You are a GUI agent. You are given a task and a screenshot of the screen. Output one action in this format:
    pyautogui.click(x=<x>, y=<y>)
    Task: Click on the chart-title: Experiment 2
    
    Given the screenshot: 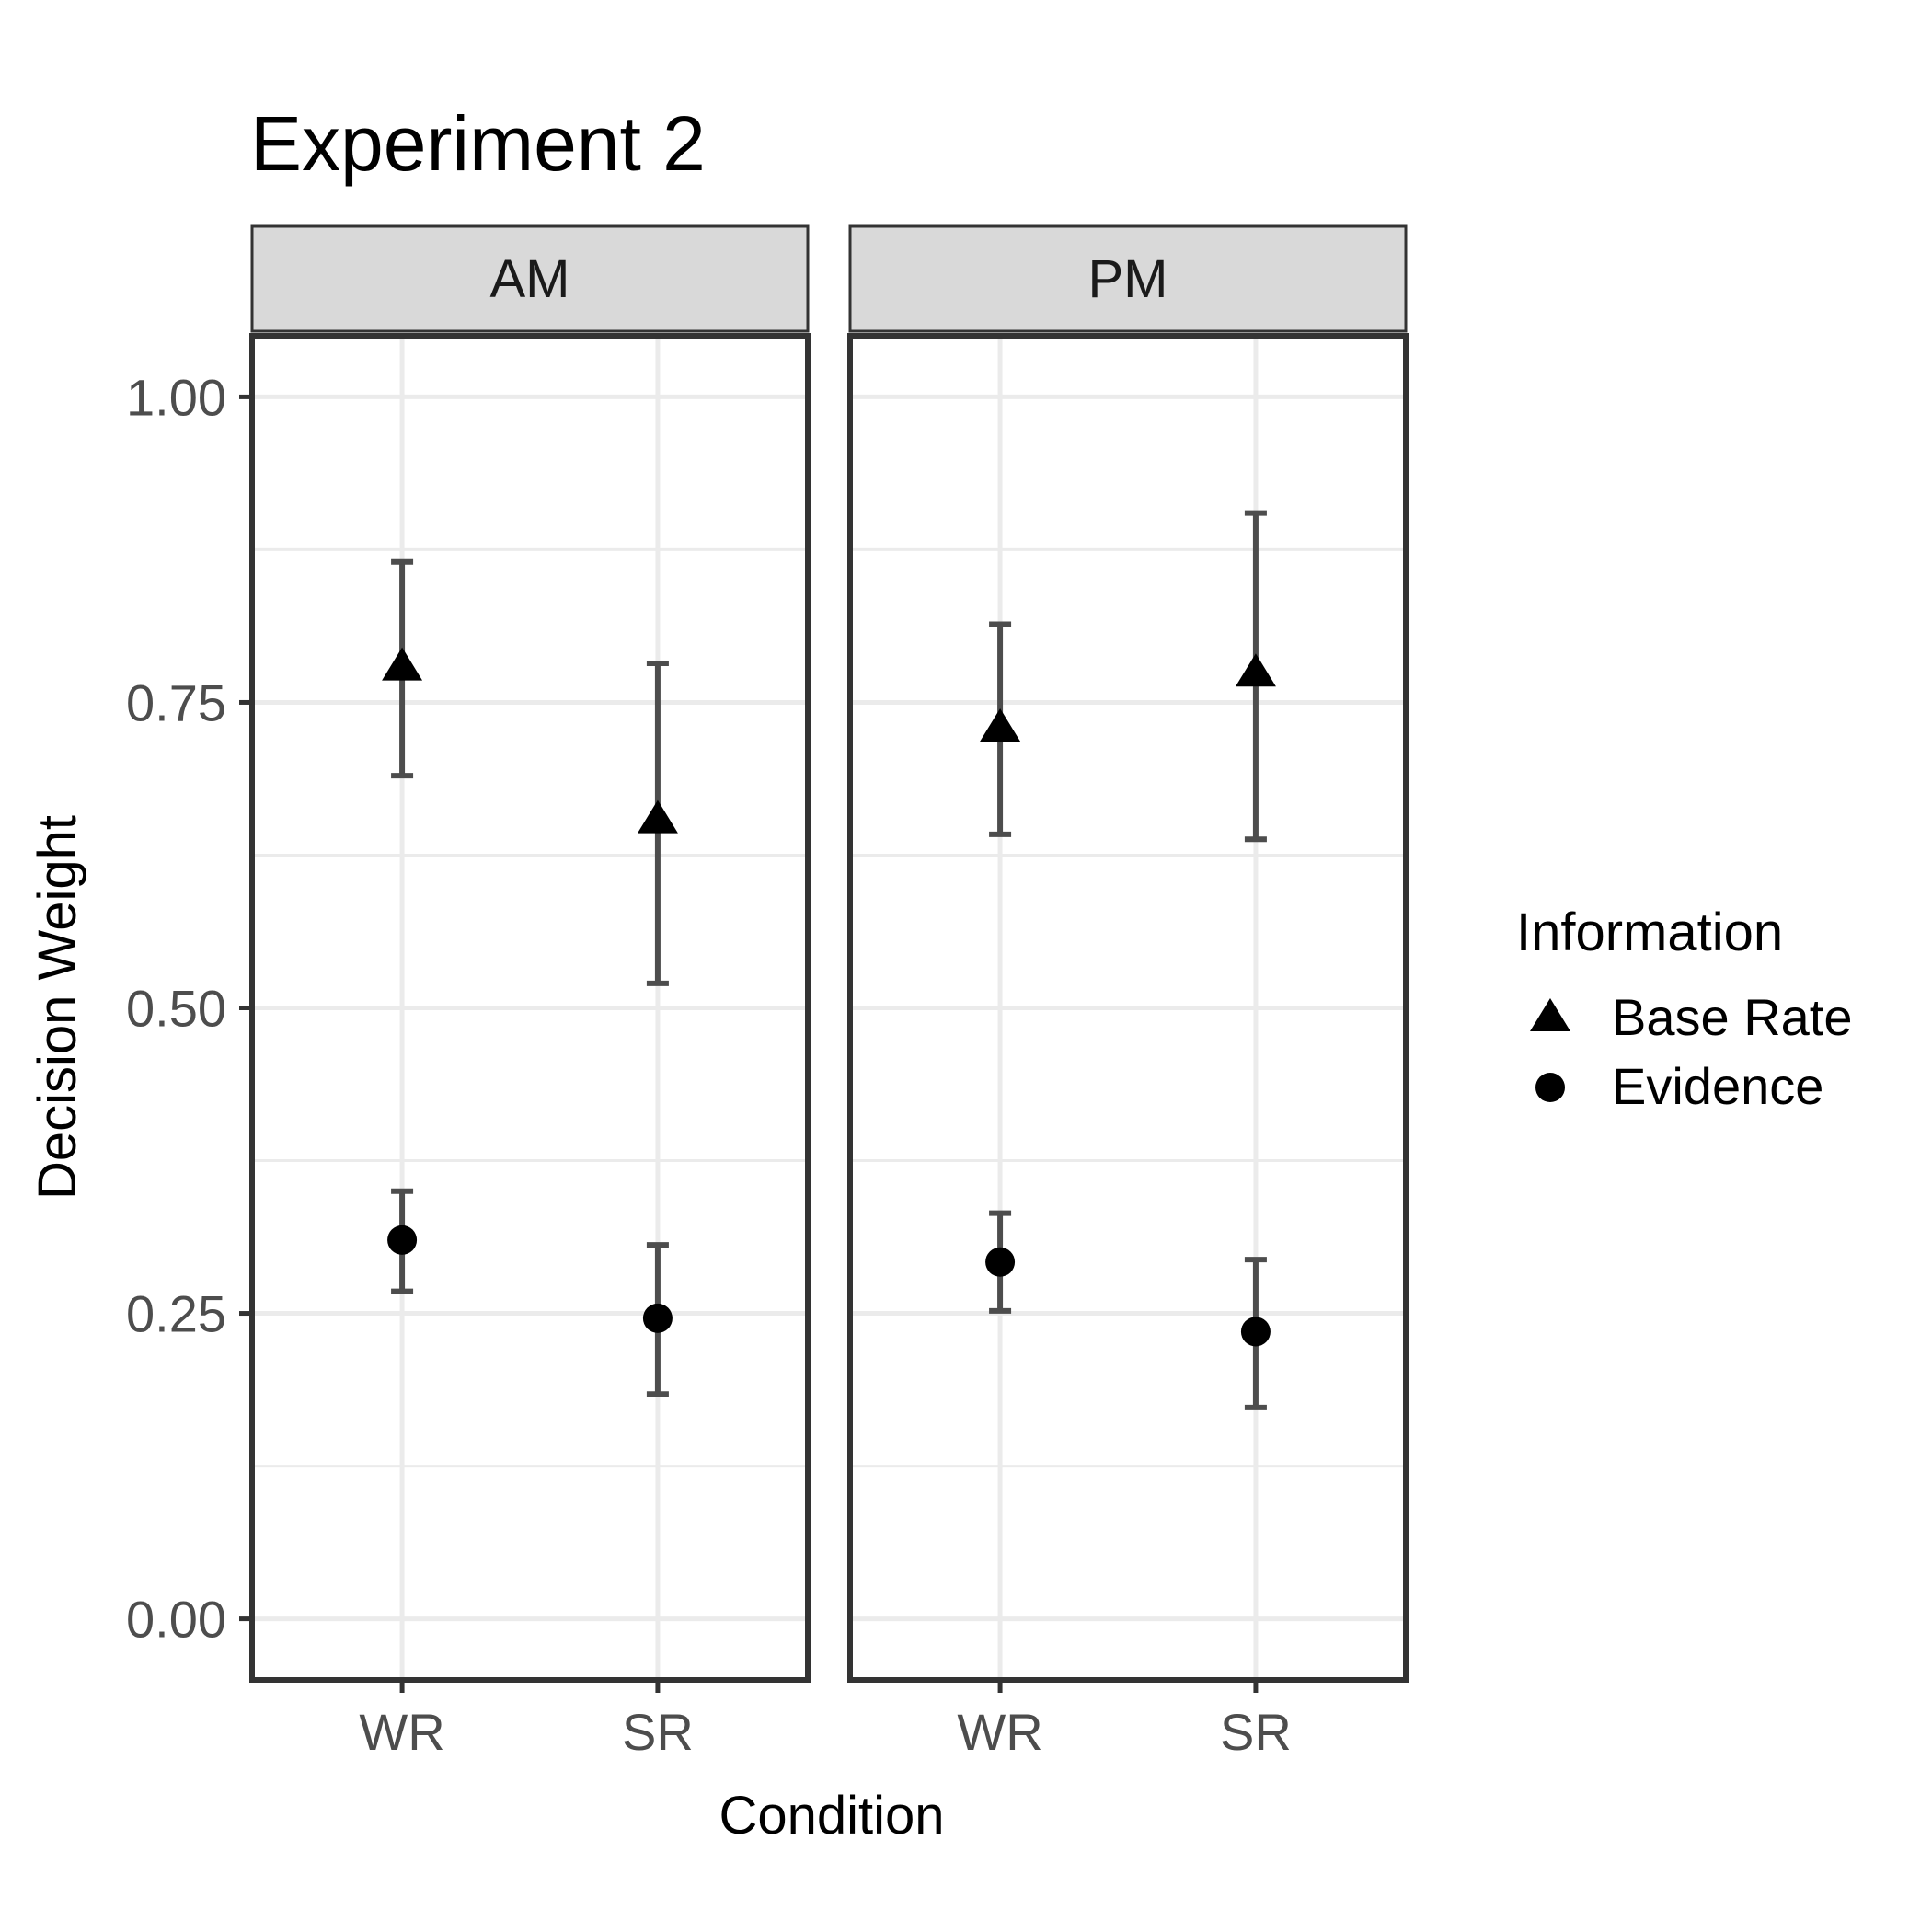 What is the action you would take?
    pyautogui.click(x=478, y=143)
    